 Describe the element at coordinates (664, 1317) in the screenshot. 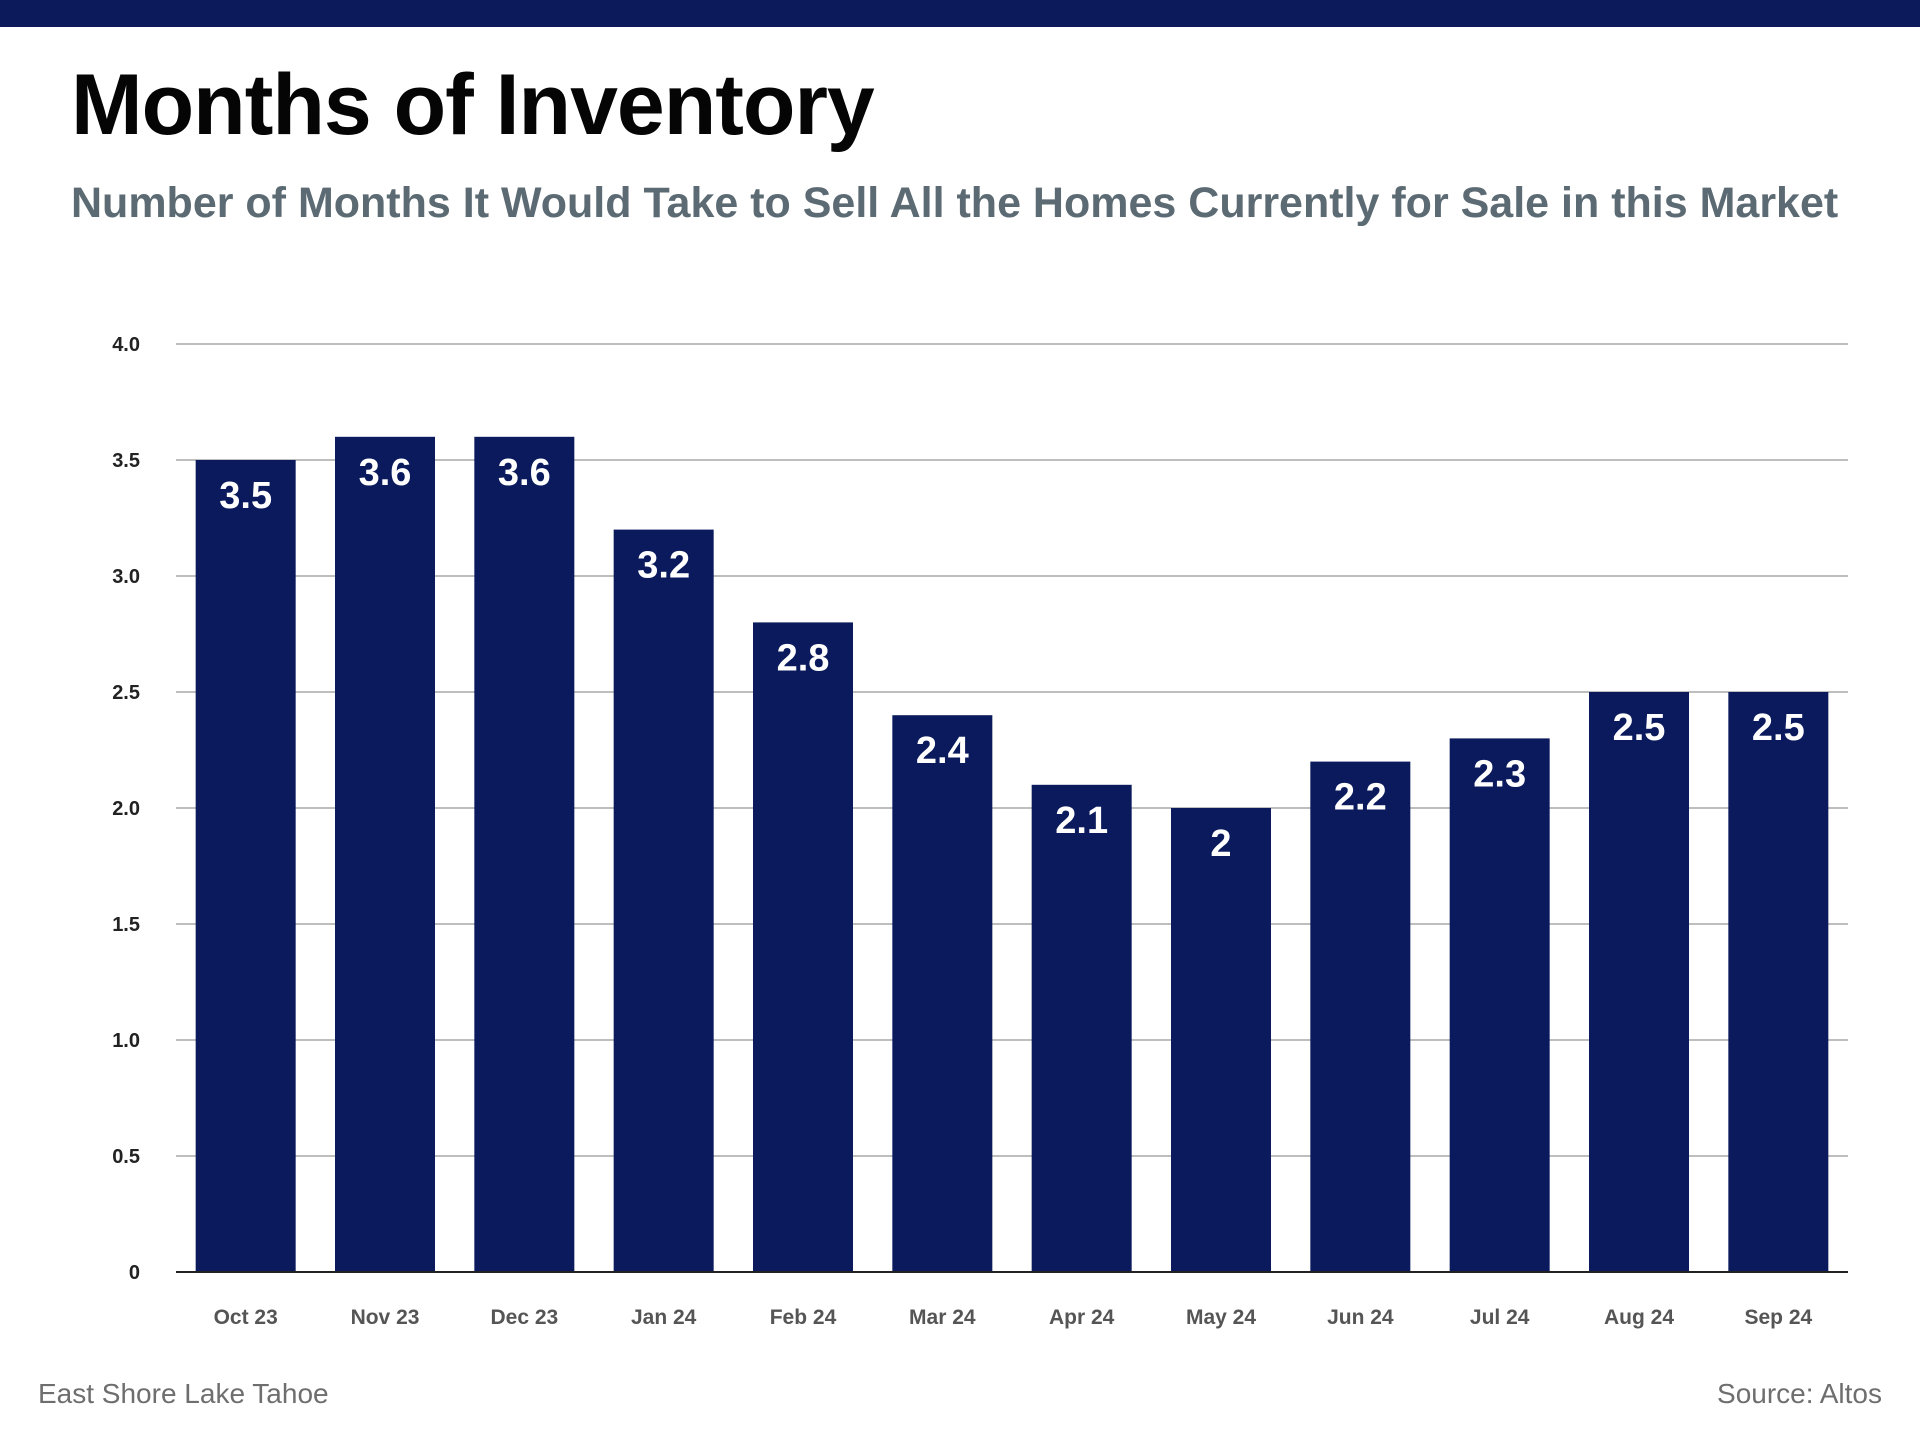

I see `x-category-label: Jan 24` at that location.